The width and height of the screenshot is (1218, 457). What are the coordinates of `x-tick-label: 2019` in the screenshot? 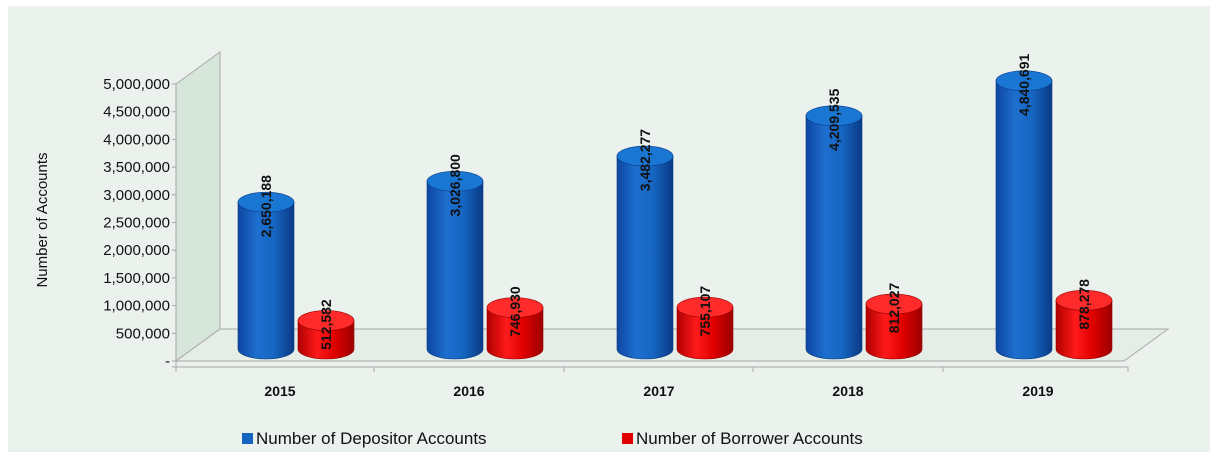 It's located at (1037, 391).